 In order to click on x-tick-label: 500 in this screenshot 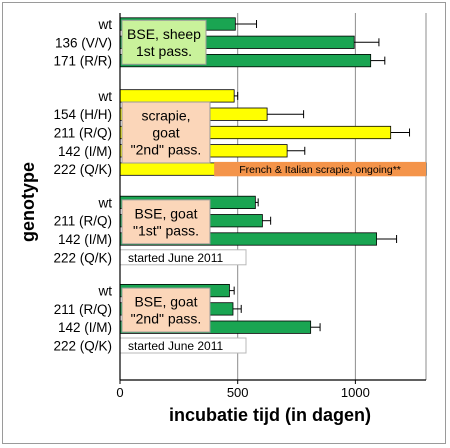, I will do `click(238, 392)`.